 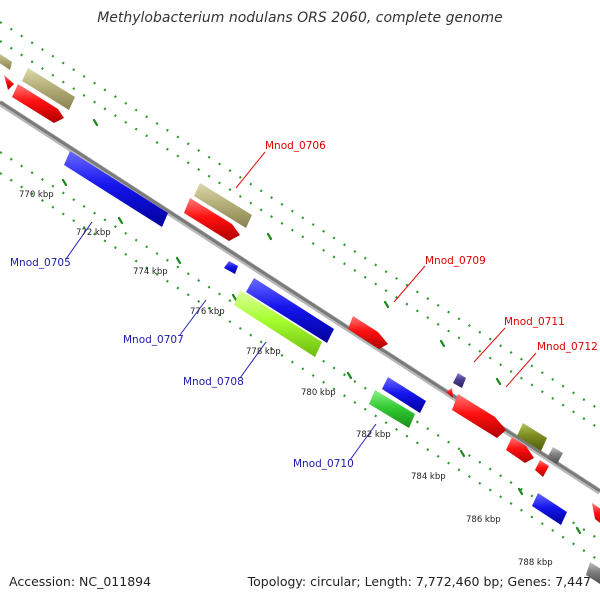 What do you see at coordinates (318, 393) in the screenshot?
I see `scale-label-780: 780 kbp` at bounding box center [318, 393].